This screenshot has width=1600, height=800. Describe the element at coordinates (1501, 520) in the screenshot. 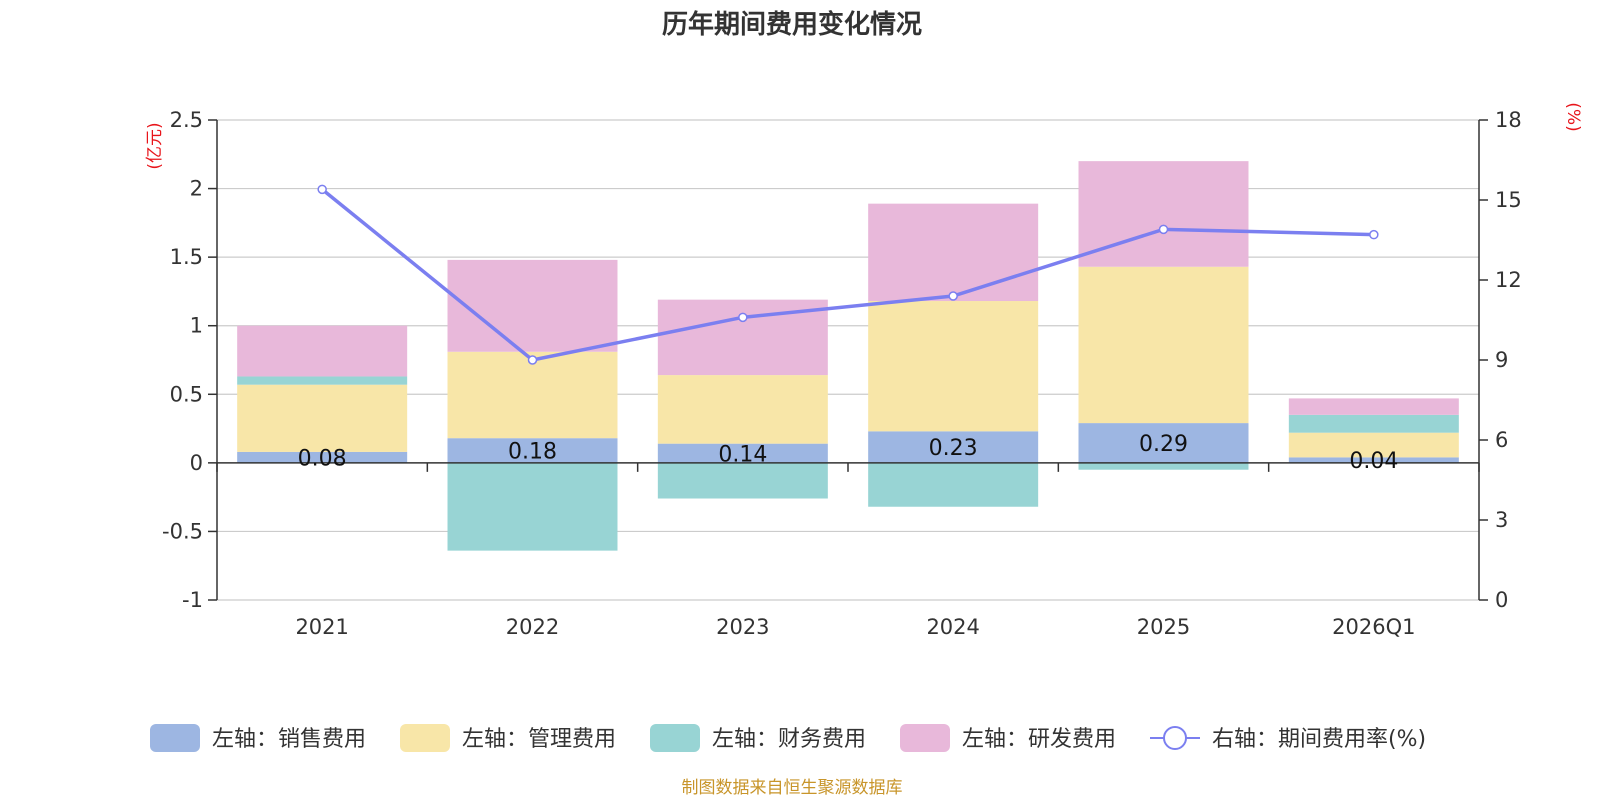

I see `right-tick-label: 3` at that location.